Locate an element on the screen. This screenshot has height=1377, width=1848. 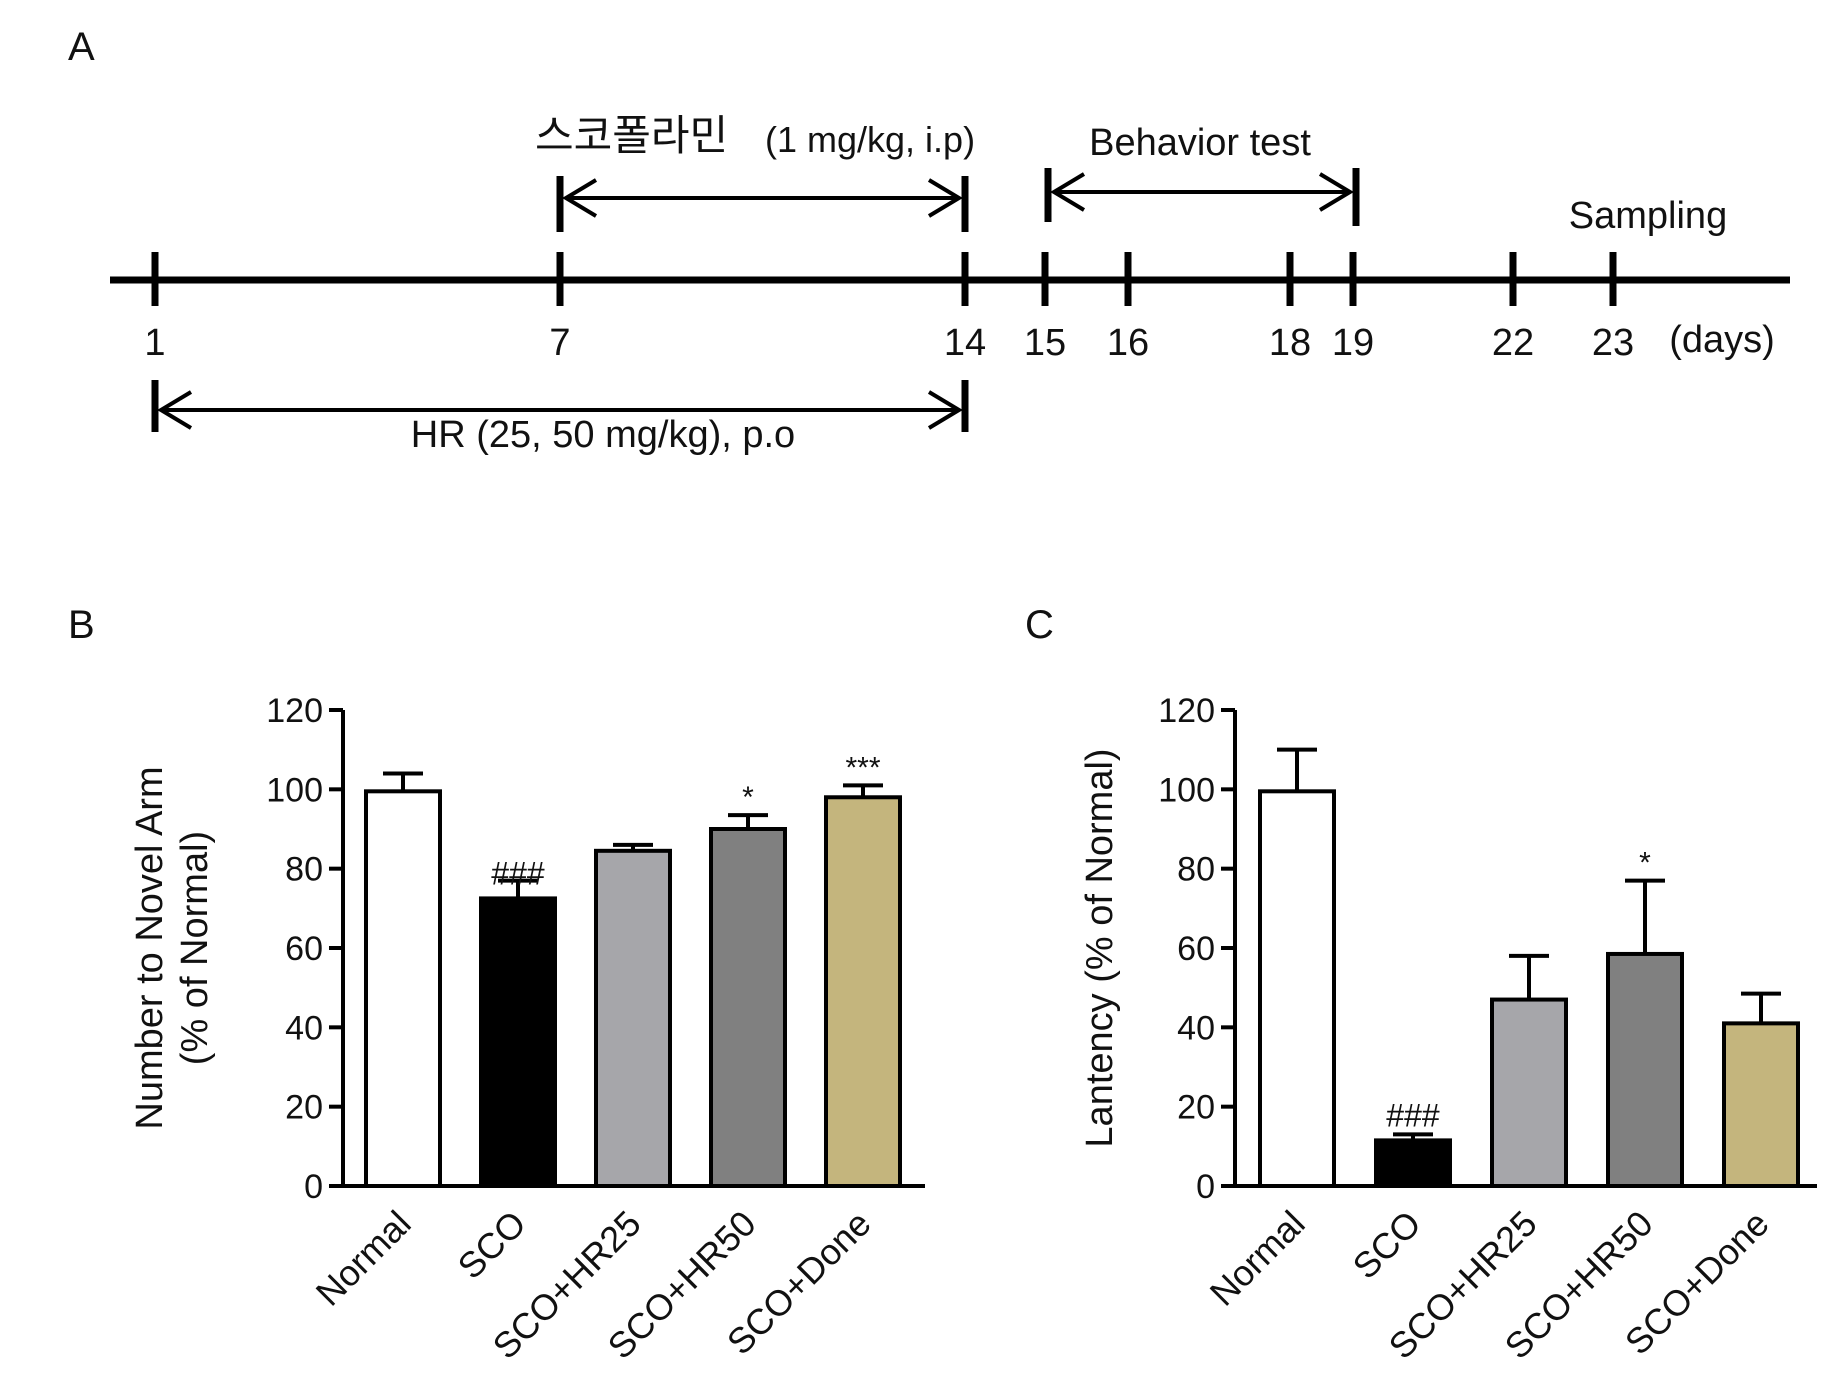
scopolamine-label: 스코폴라민 is located at coordinates (631, 135).